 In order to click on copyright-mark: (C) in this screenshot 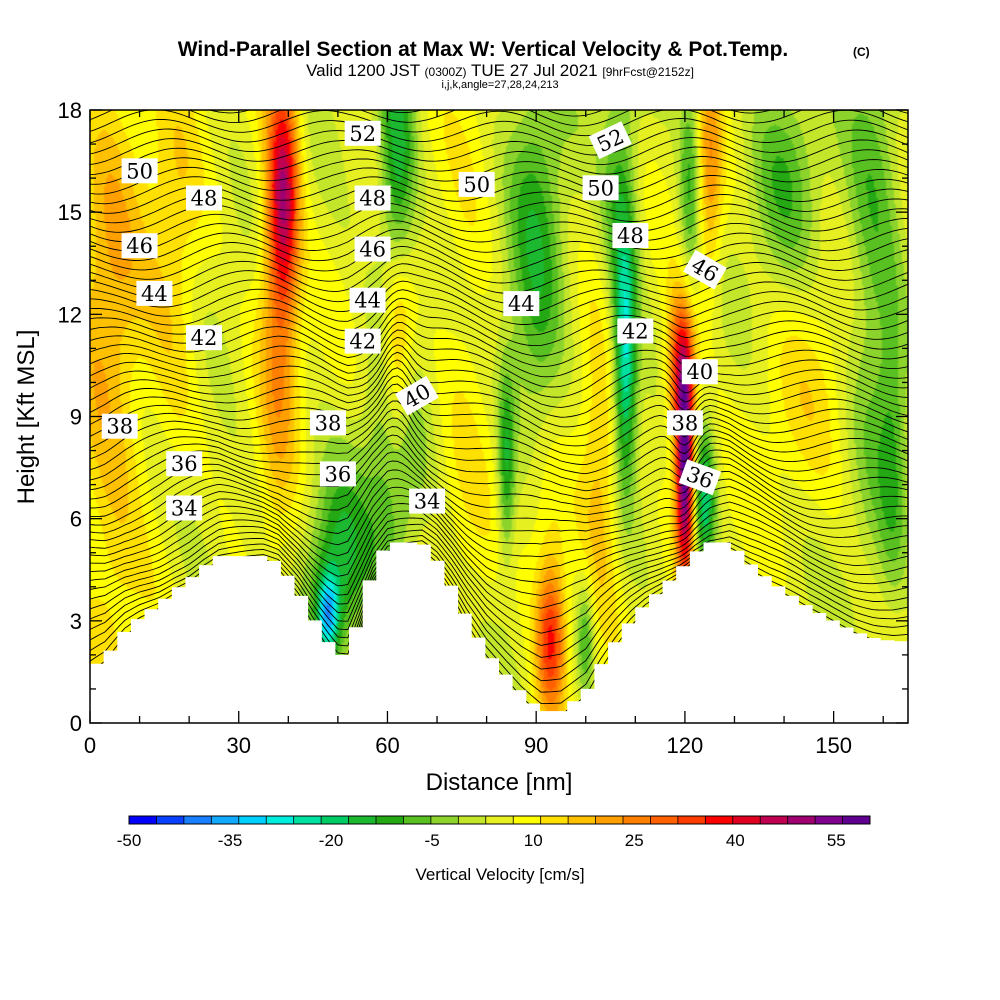, I will do `click(861, 52)`.